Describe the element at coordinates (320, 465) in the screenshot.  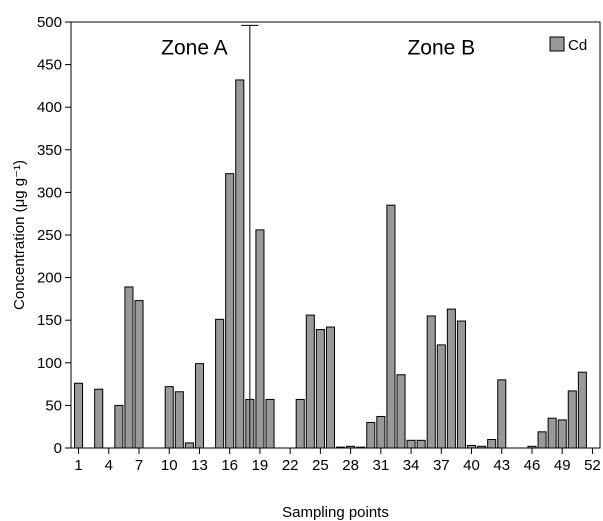
I see `x-tick-label: 25` at that location.